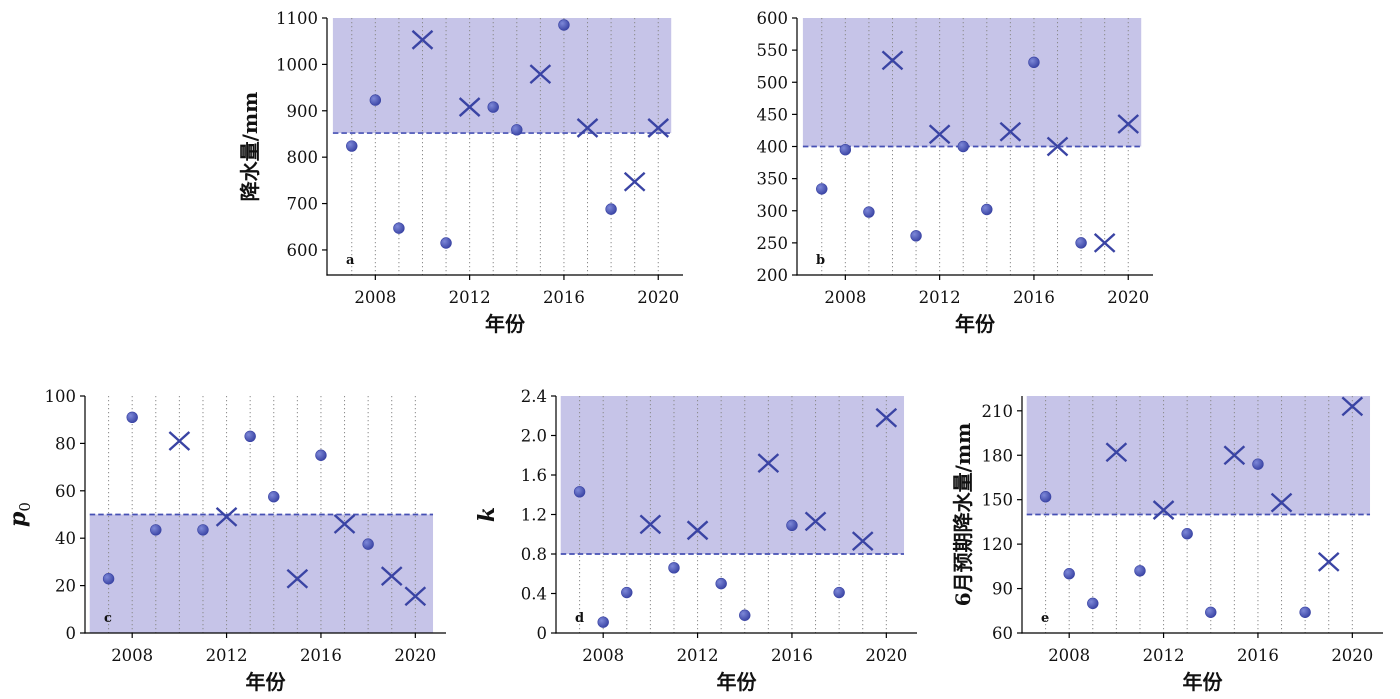  Describe the element at coordinates (297, 18) in the screenshot. I see `y-tick-label: 1100` at that location.